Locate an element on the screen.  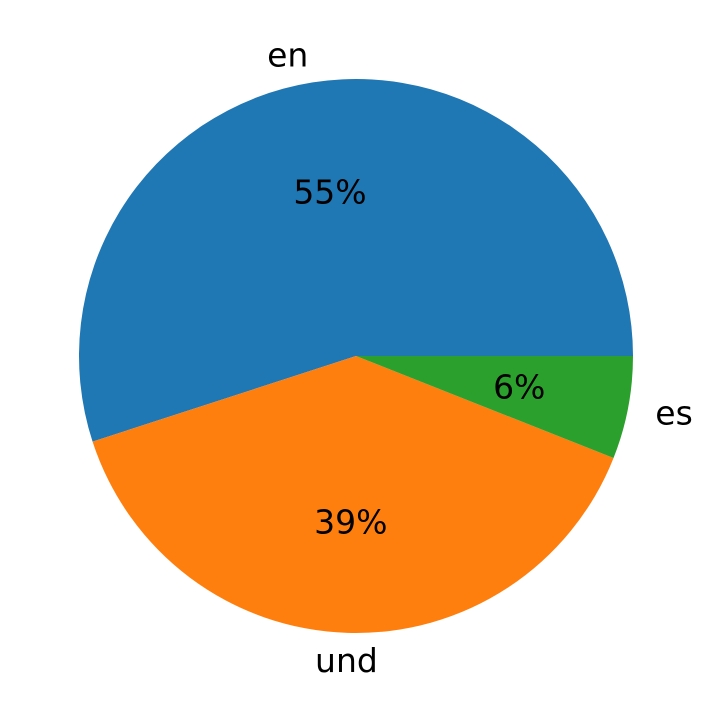
pie-pct-label-es: 6% is located at coordinates (519, 387).